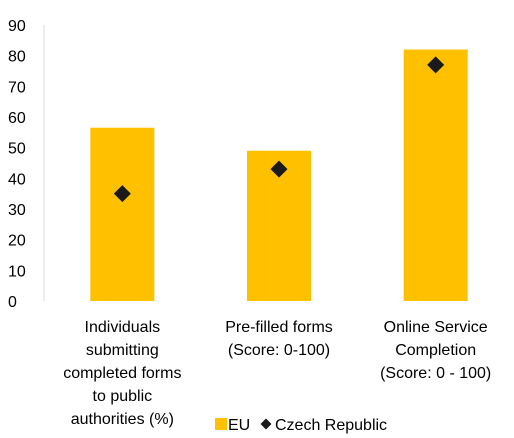 The width and height of the screenshot is (514, 438). I want to click on x-category-label-line: (Score: 0-100), so click(279, 350).